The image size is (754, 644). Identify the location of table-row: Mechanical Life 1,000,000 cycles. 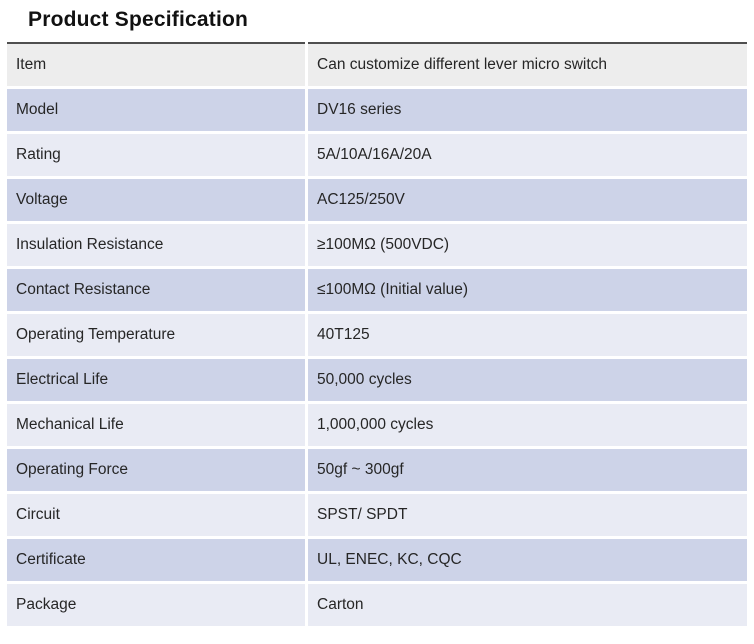
(377, 425).